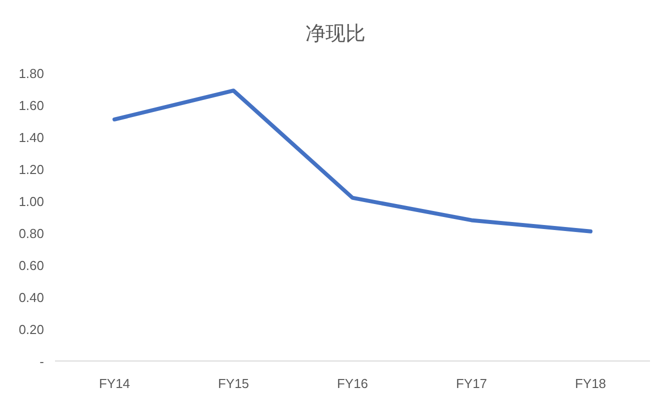  I want to click on x-tick-label: FY15, so click(234, 383).